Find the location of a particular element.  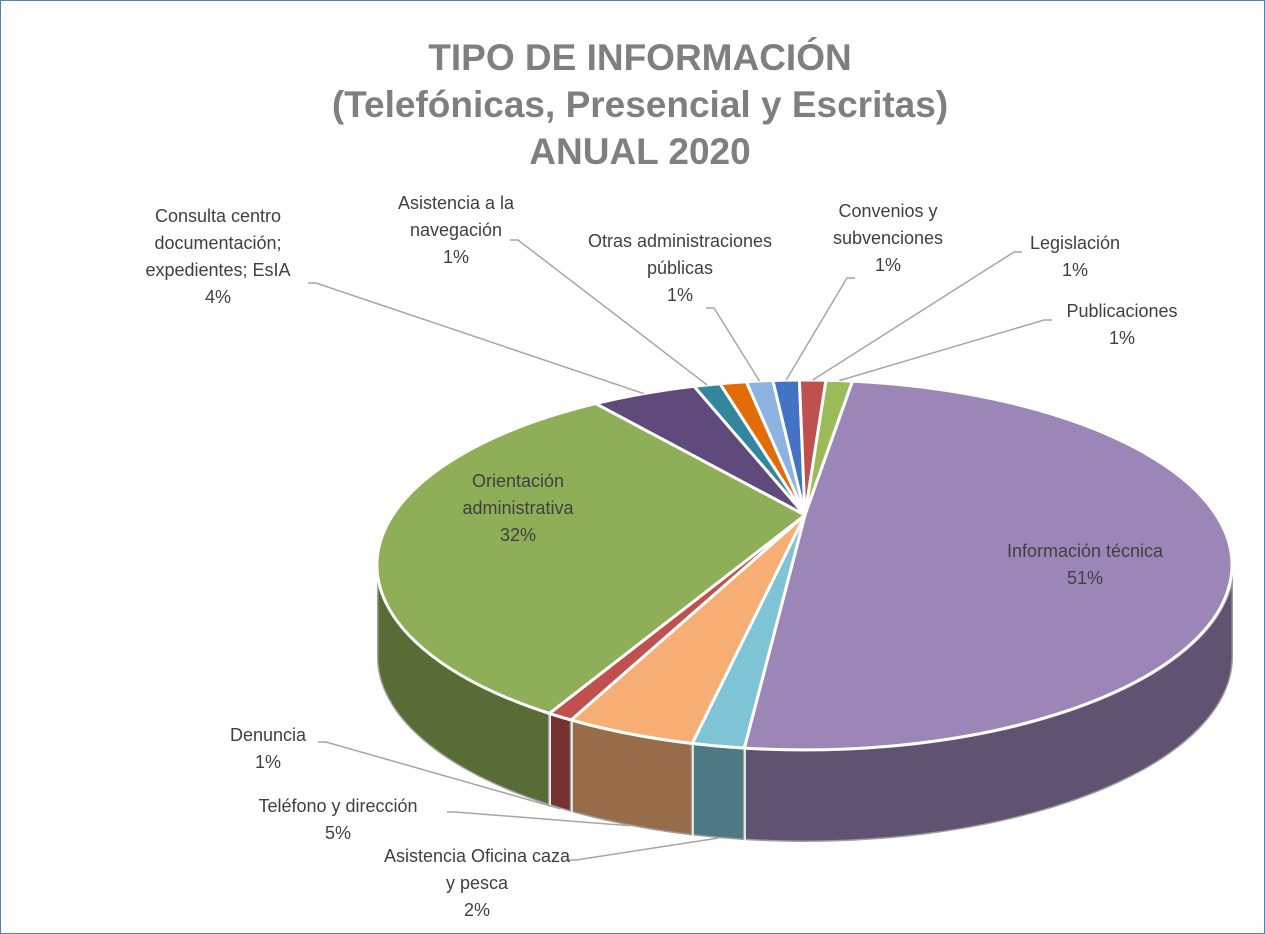

label-category: Convenios y subvenciones is located at coordinates (888, 224).